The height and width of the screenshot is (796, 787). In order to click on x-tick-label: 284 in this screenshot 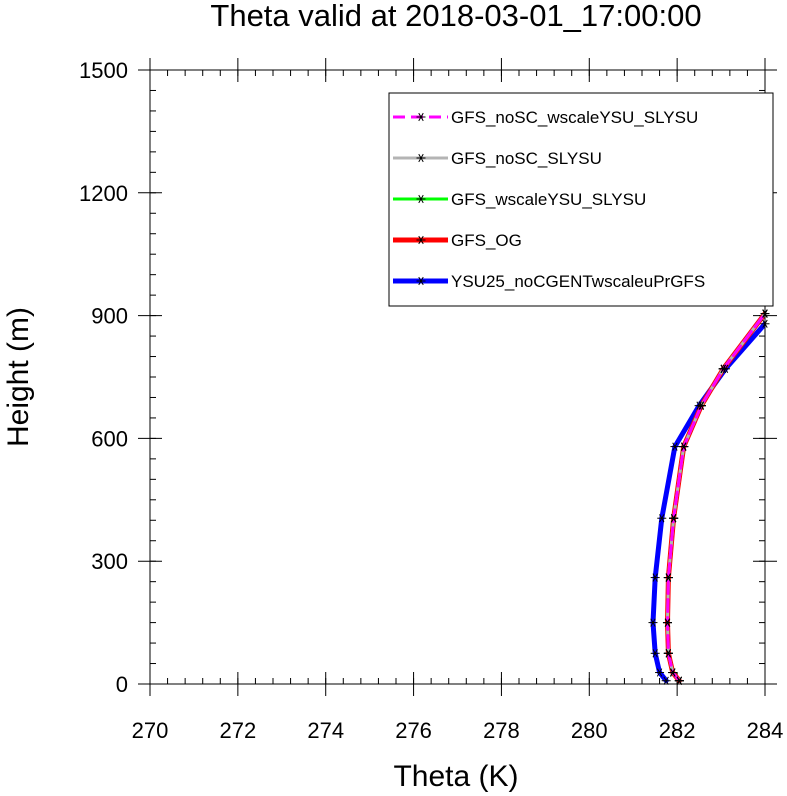, I will do `click(765, 730)`.